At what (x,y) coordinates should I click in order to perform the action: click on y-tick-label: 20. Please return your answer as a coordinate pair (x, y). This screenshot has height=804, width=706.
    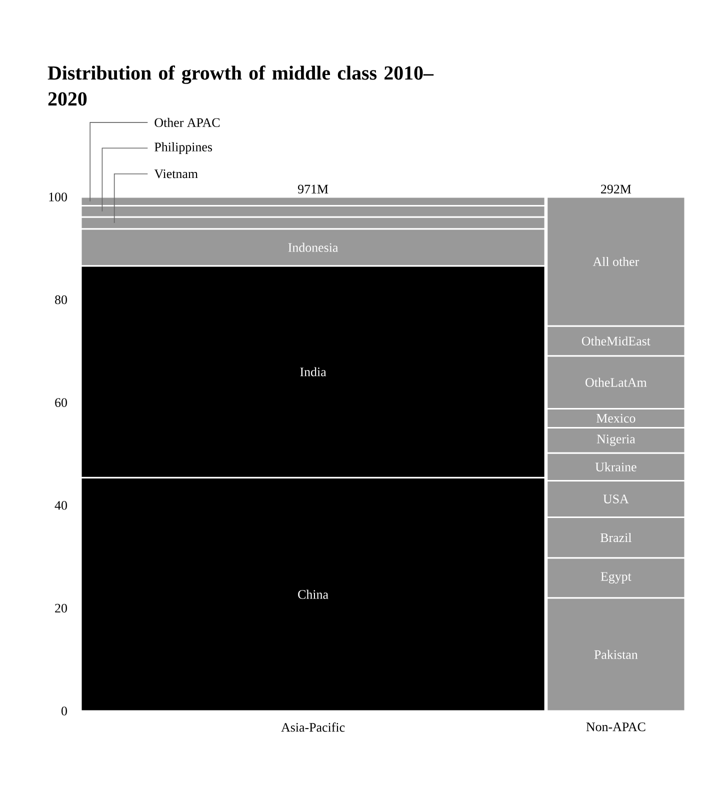
    Looking at the image, I should click on (61, 608).